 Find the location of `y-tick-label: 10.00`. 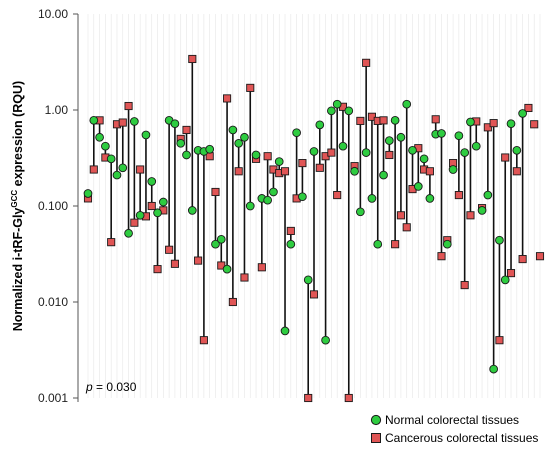

y-tick-label: 10.00 is located at coordinates (53, 14).